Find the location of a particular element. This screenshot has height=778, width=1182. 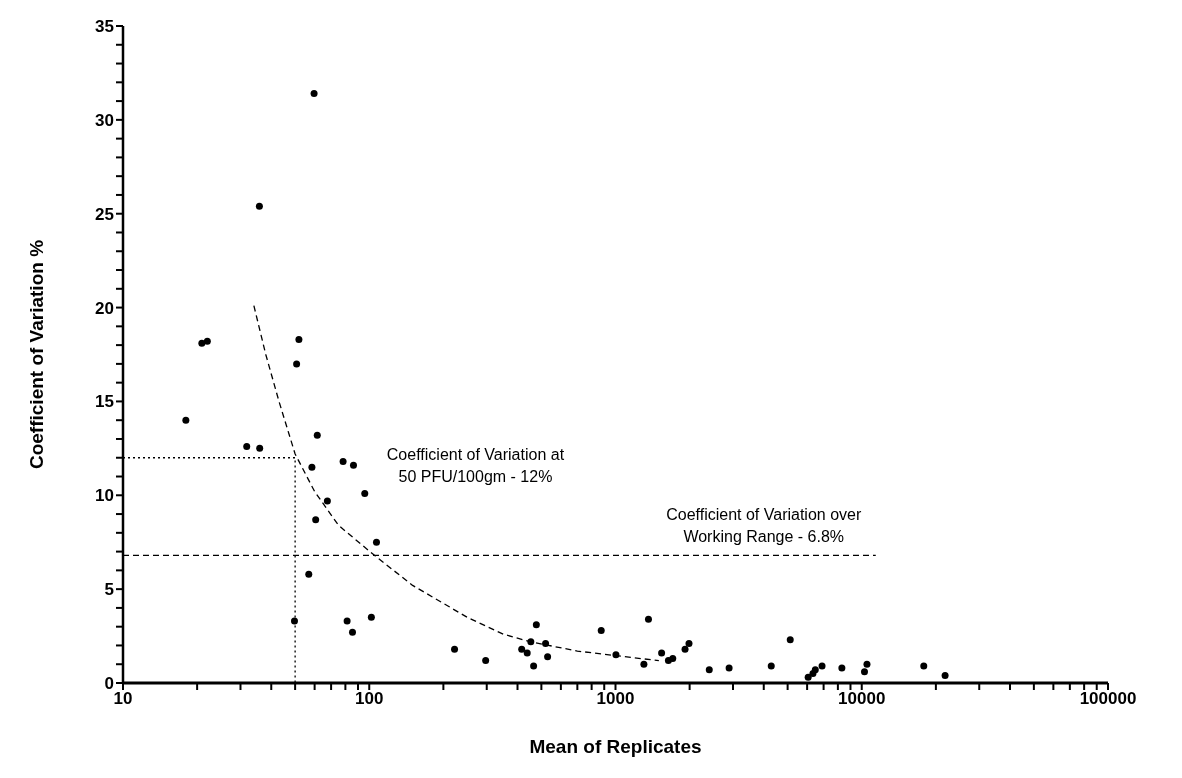

x-tick-label: 10000 is located at coordinates (862, 699).